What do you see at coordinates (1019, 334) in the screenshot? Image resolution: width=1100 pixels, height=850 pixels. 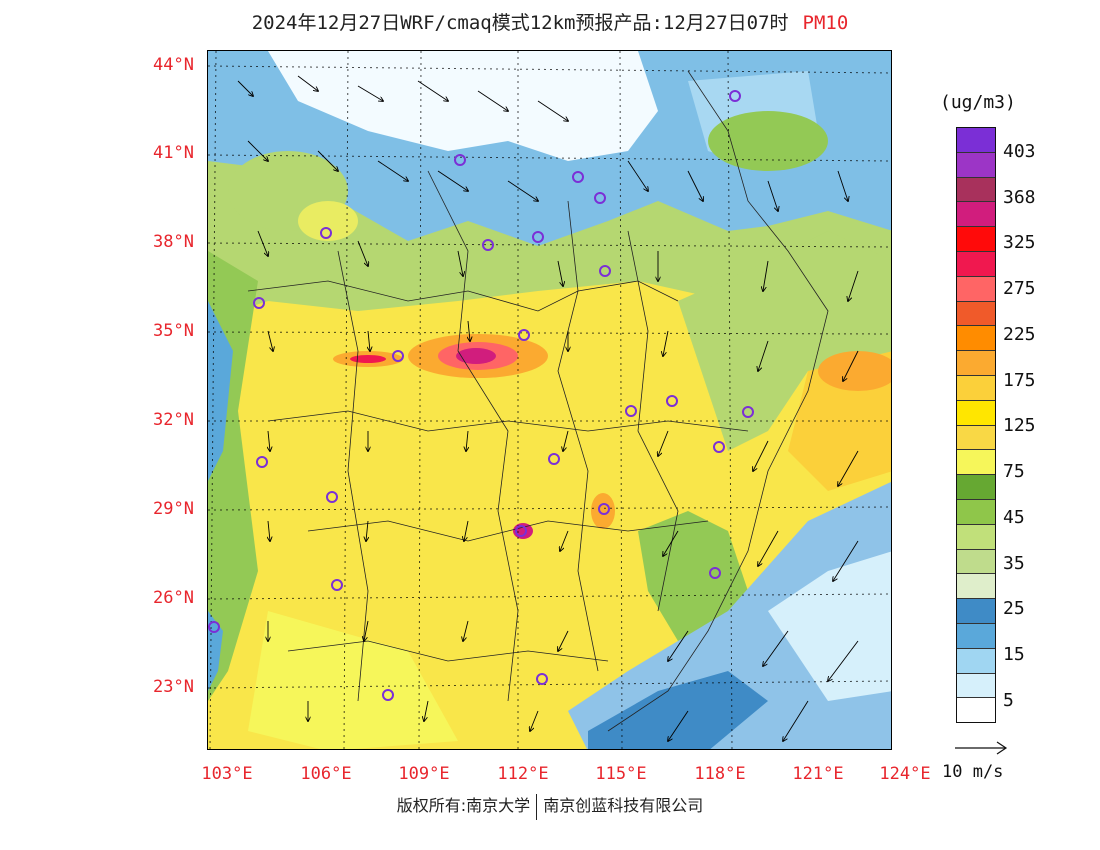 I see `legend-label-225: 225` at bounding box center [1019, 334].